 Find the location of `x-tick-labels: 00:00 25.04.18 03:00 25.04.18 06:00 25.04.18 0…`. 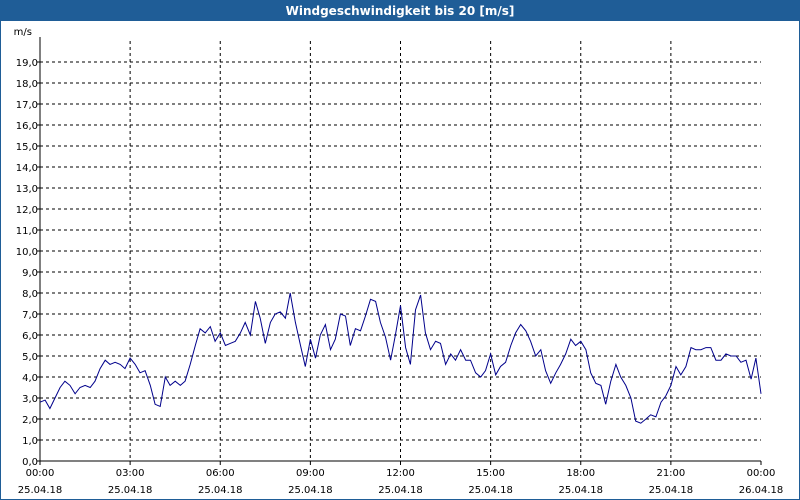

x-tick-labels: 00:00 25.04.18 03:00 25.04.18 06:00 25.04.18 0… is located at coordinates (401, 482).